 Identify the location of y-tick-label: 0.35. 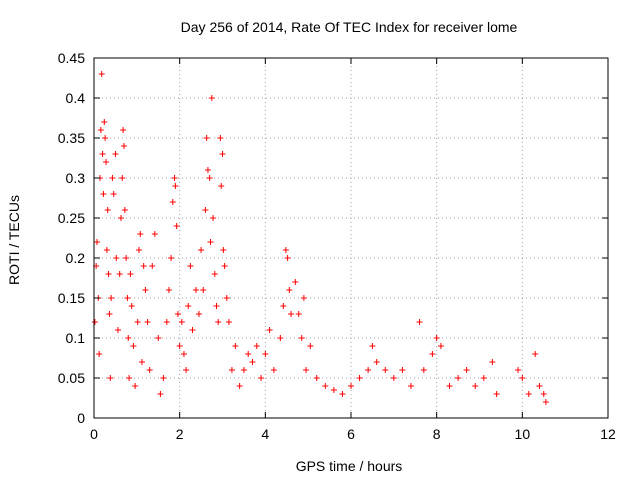
(71, 138).